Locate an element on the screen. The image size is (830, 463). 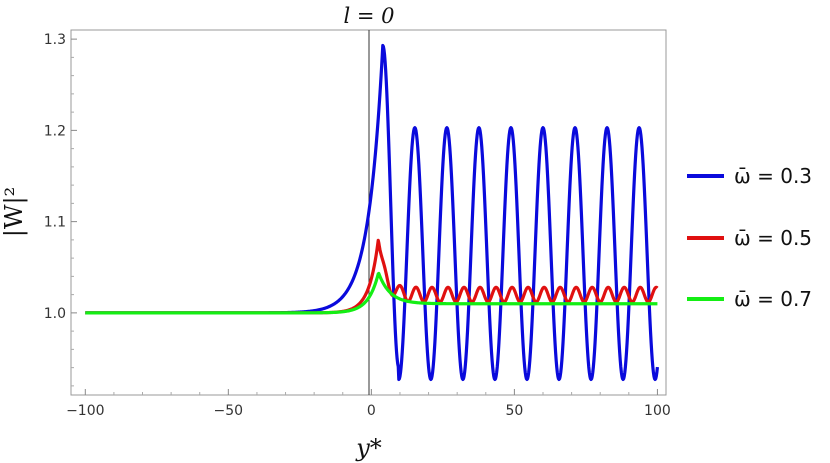
legend: ω̄ = 0.3 ω̄ = 0.5 ω̄ = 0.7 is located at coordinates (749, 237).